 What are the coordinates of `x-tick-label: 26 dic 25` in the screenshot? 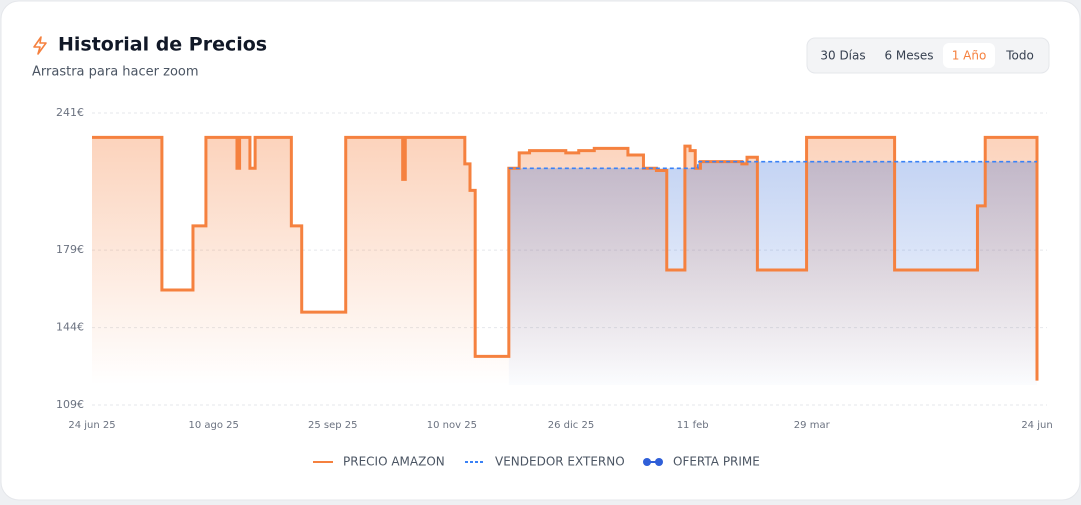 It's located at (571, 425).